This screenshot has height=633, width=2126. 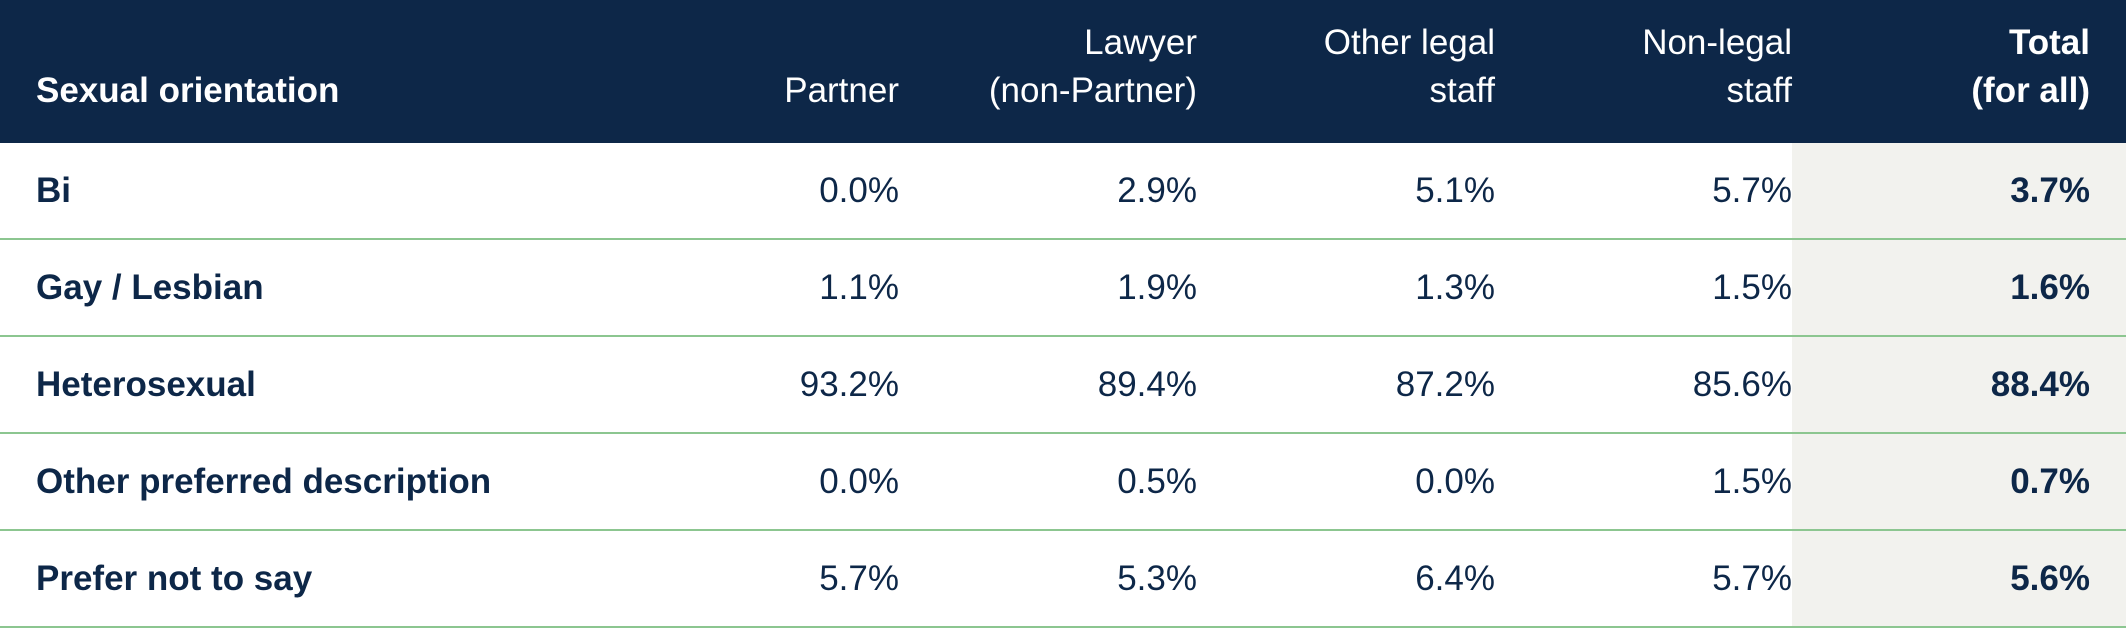 I want to click on row-label: Heterosexual, so click(x=146, y=384).